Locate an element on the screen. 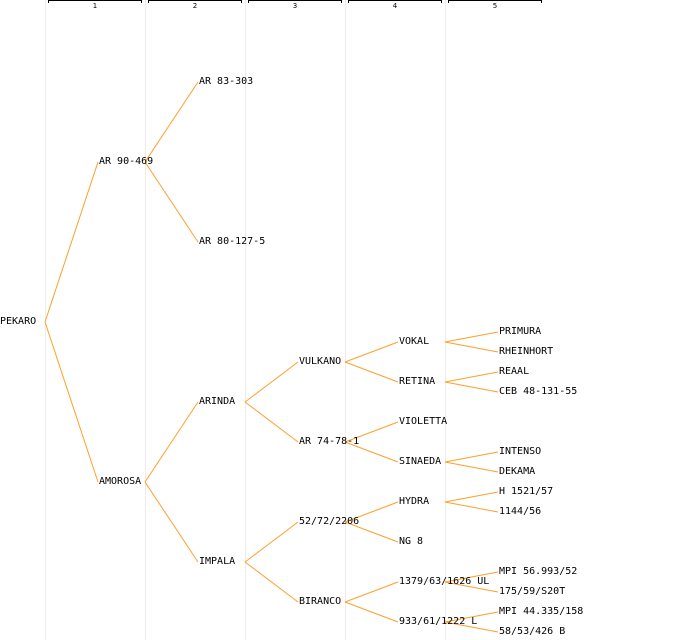 This screenshot has height=640, width=700. node-g4: RETINA is located at coordinates (417, 381).